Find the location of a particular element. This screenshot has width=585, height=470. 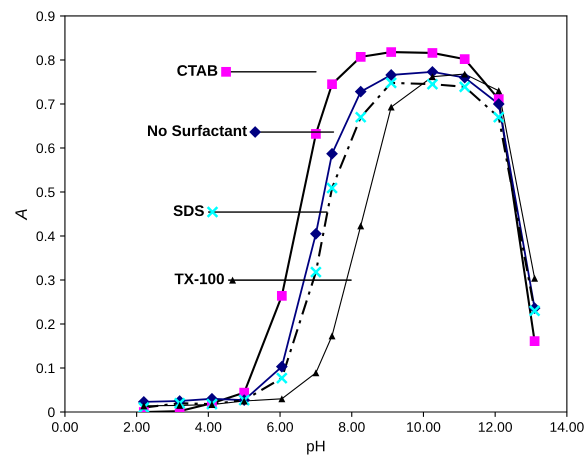

x-tick-label: 2.00 is located at coordinates (137, 427).